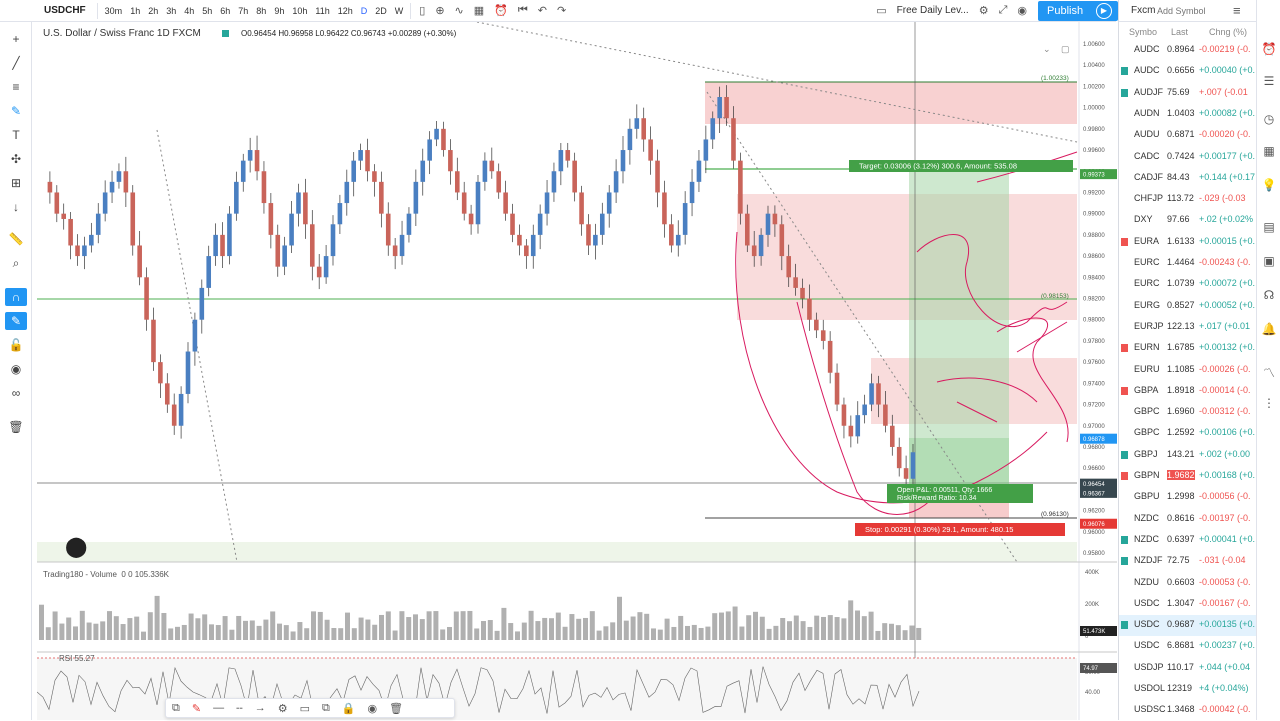 This screenshot has height=721, width=1280. I want to click on fullscreen-icon: ⤢, so click(1003, 10).